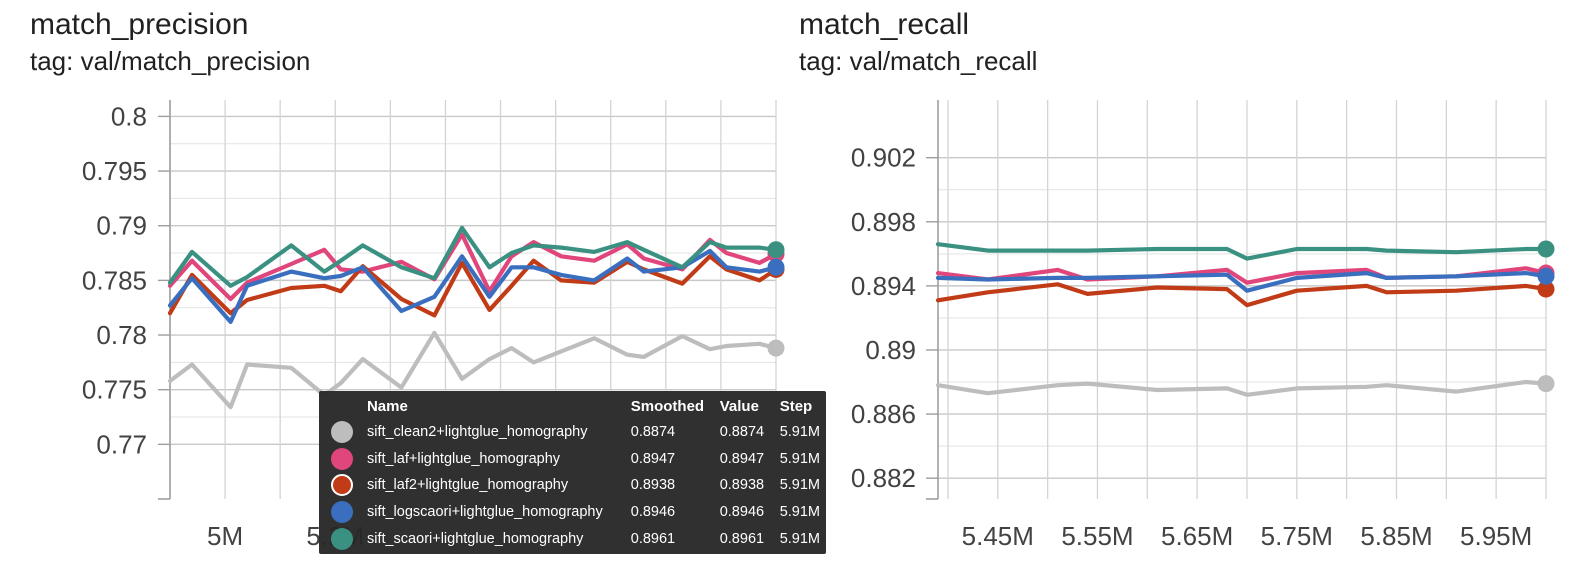  What do you see at coordinates (170, 61) in the screenshot?
I see `precision-tag: tag: val/match_precision` at bounding box center [170, 61].